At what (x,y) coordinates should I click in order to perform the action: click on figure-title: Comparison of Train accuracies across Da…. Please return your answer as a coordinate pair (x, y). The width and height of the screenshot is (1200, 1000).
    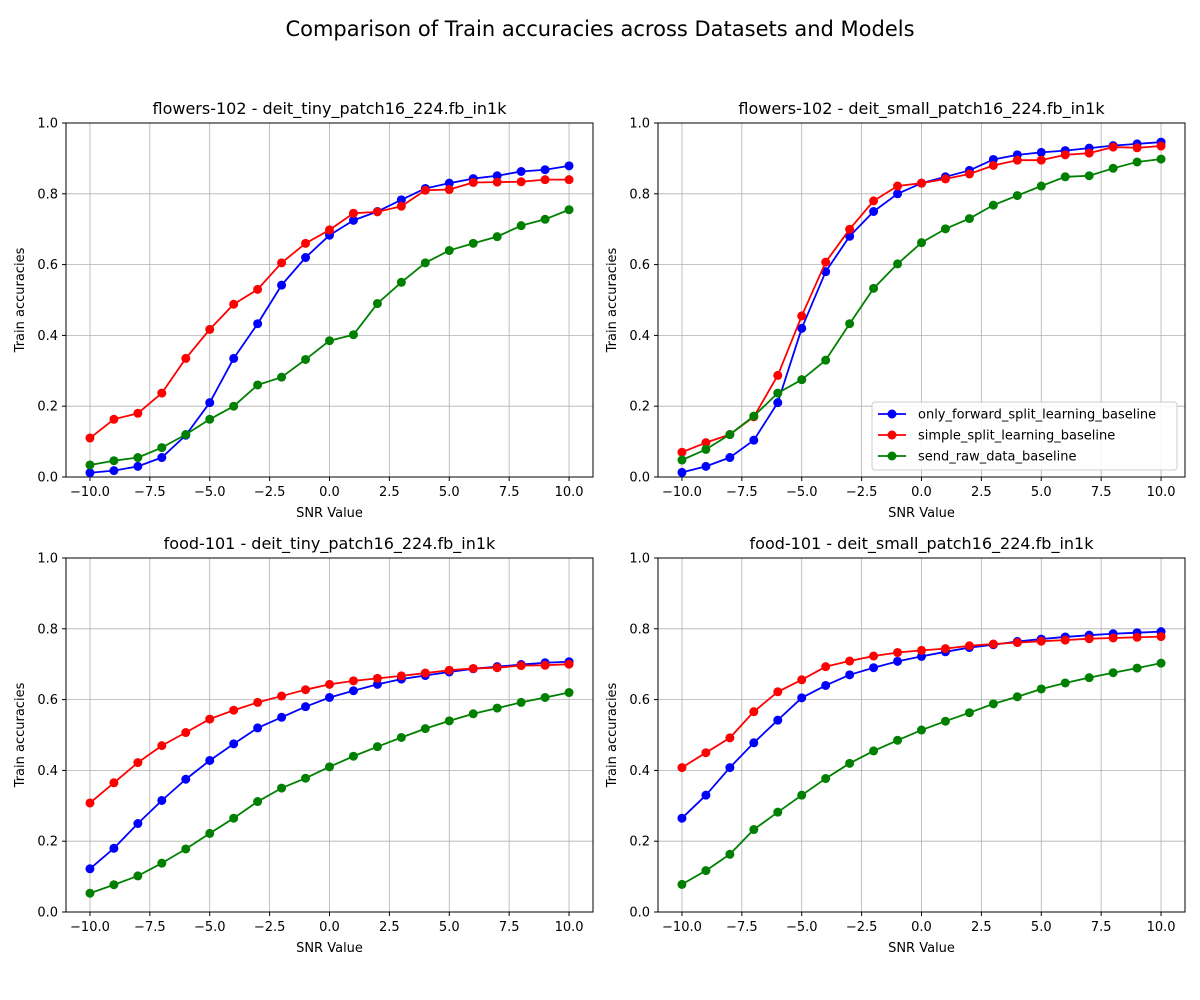
    Looking at the image, I should click on (599, 29).